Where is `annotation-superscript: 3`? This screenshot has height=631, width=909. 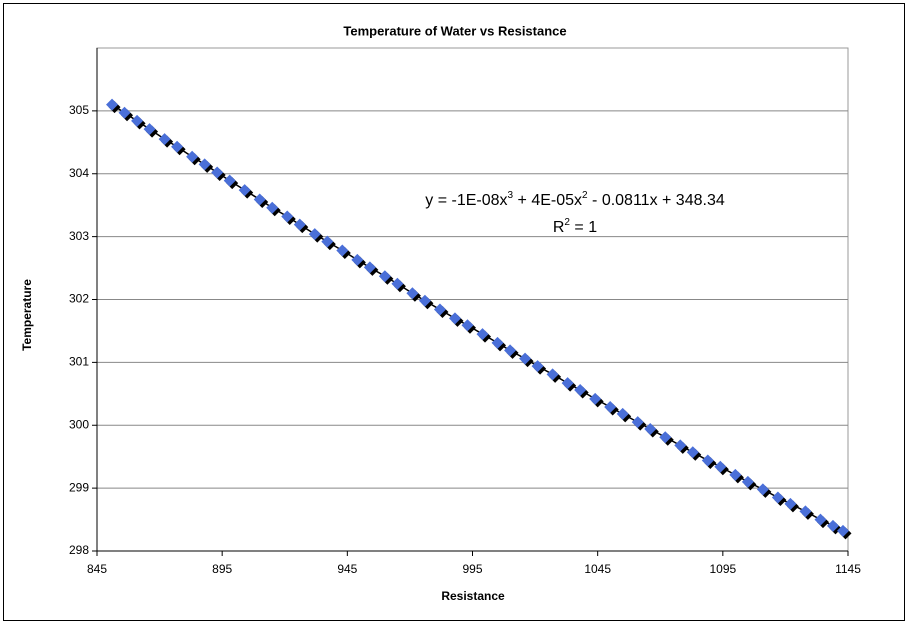 annotation-superscript: 3 is located at coordinates (511, 195).